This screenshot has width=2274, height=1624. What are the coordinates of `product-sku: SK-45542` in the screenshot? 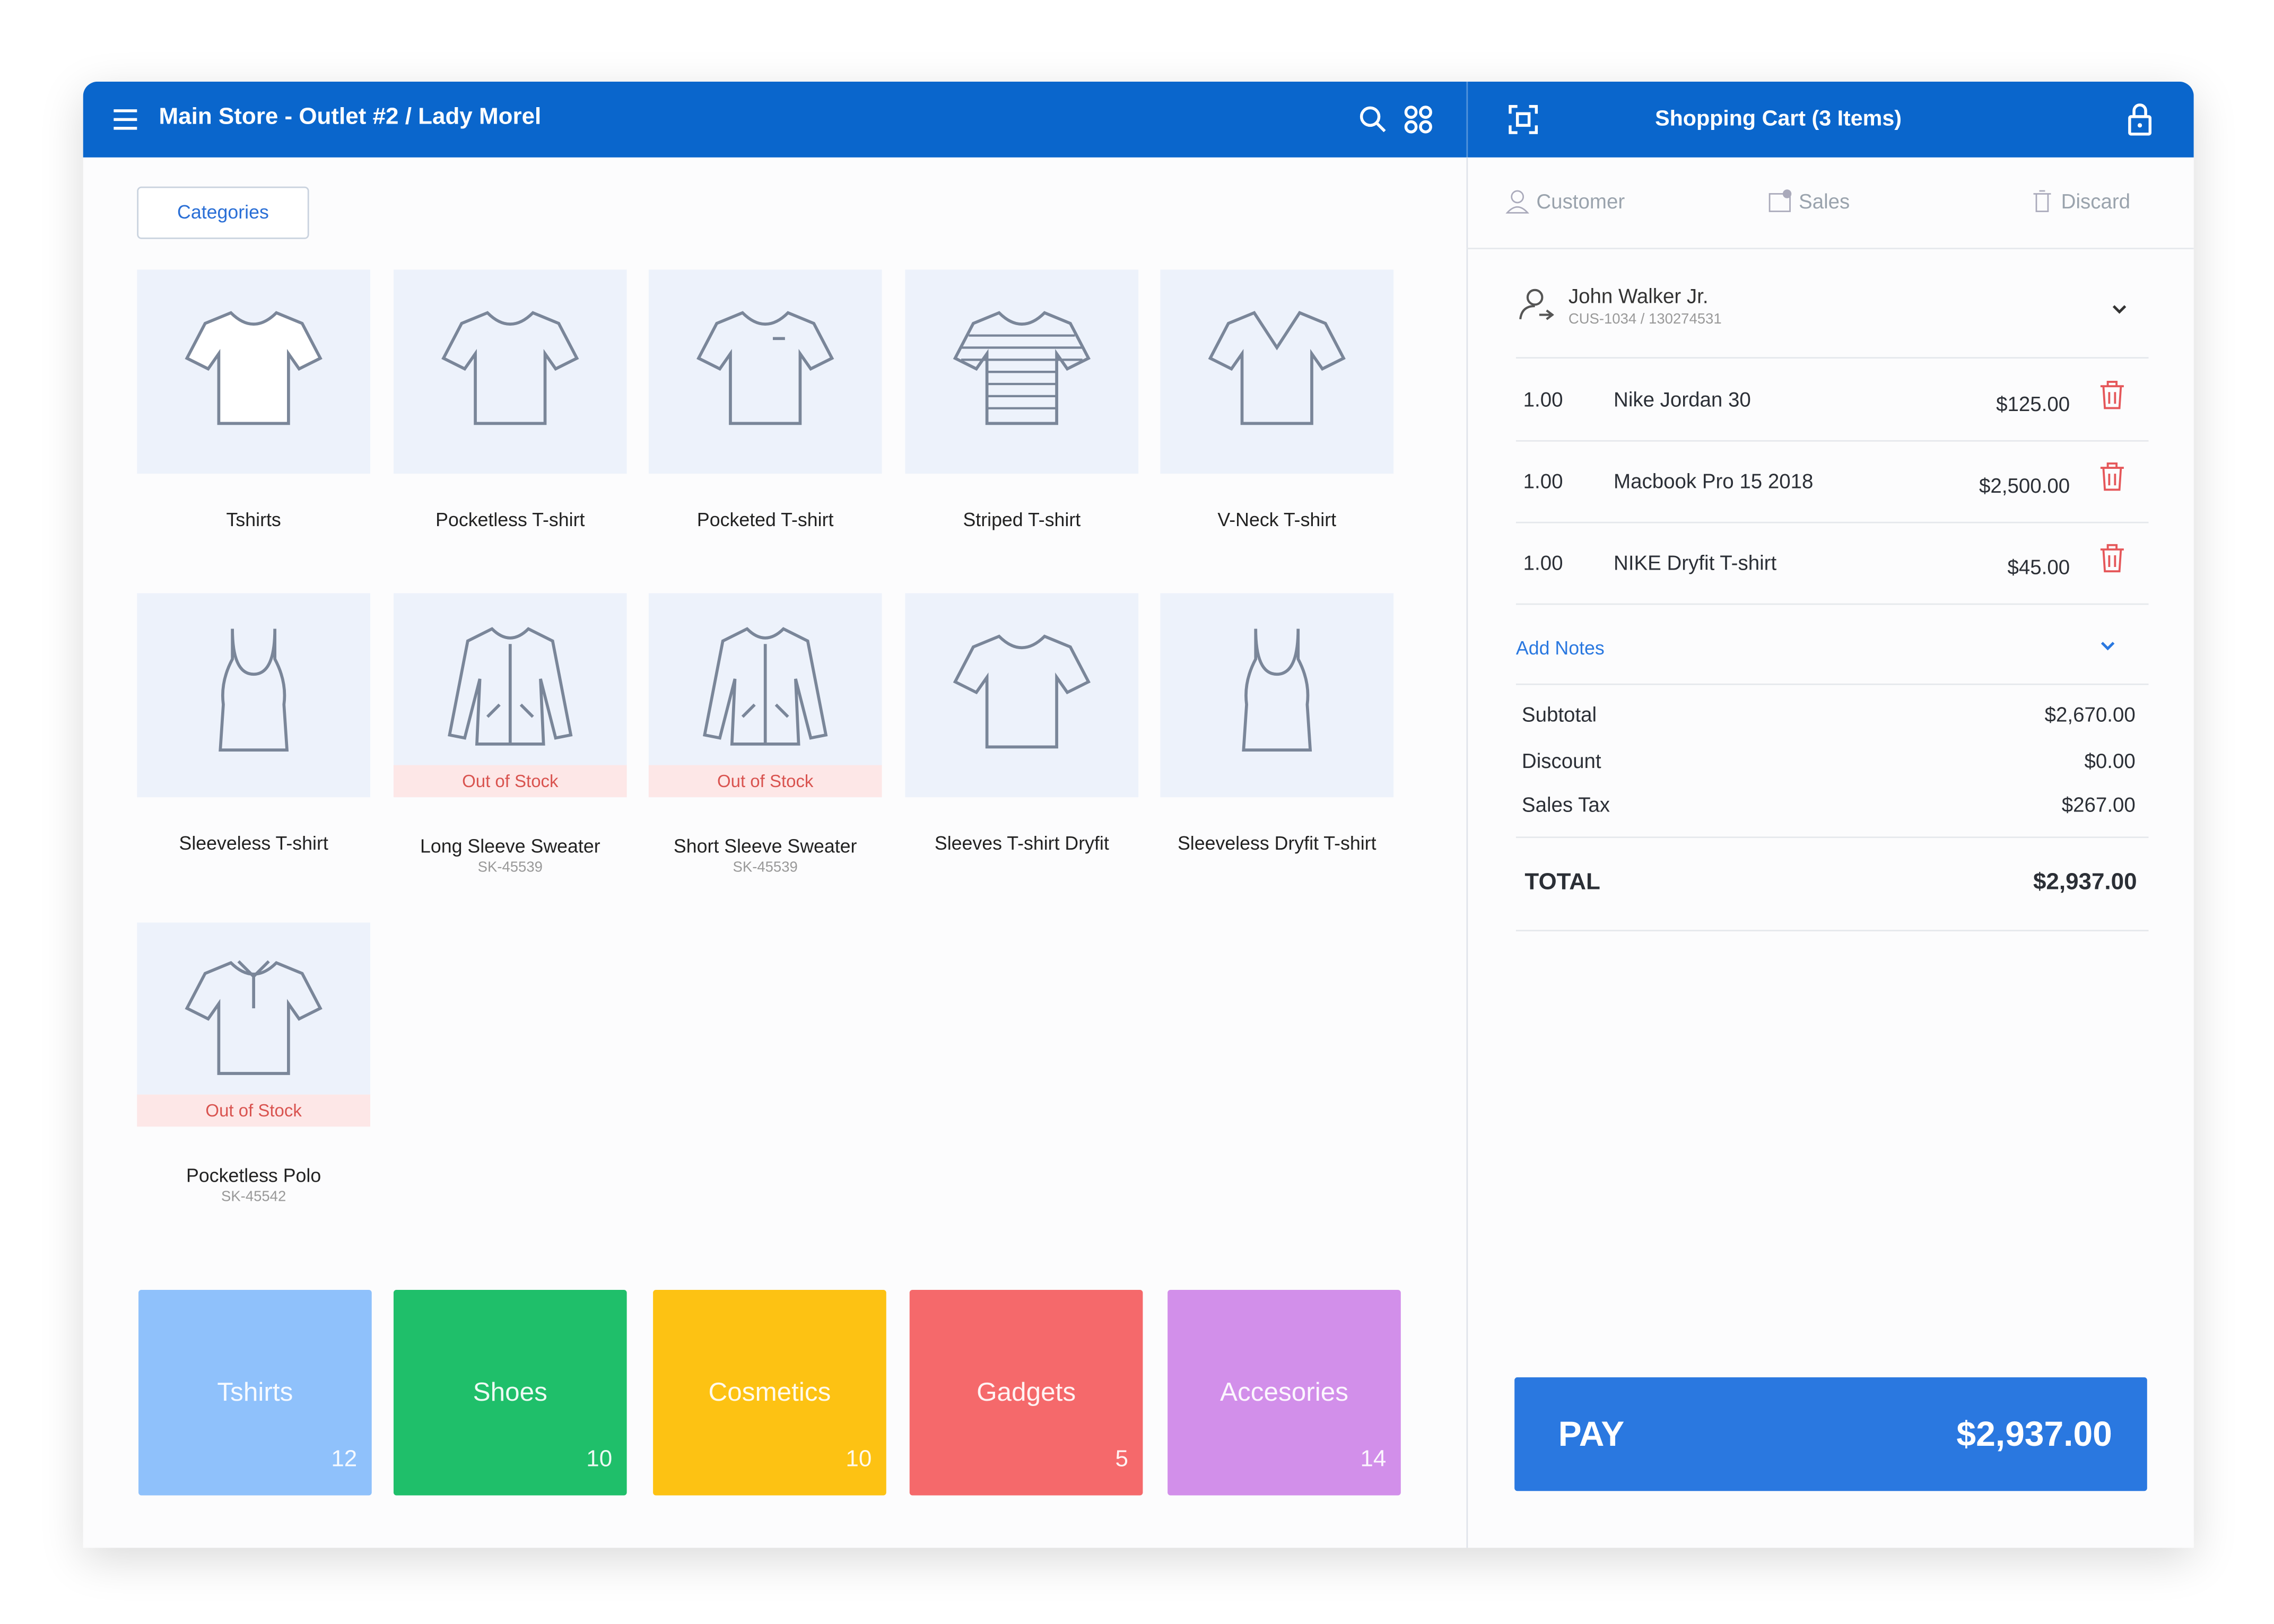 It's located at (254, 1197).